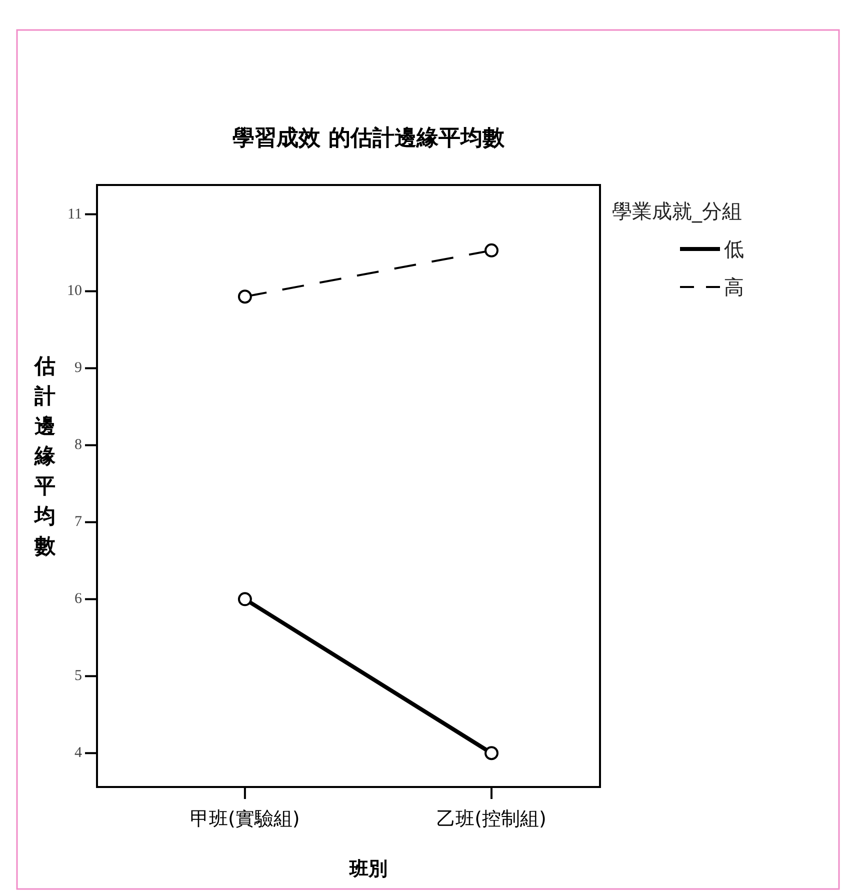 Image resolution: width=842 pixels, height=892 pixels. Describe the element at coordinates (734, 249) in the screenshot. I see `legend-label: 低` at that location.